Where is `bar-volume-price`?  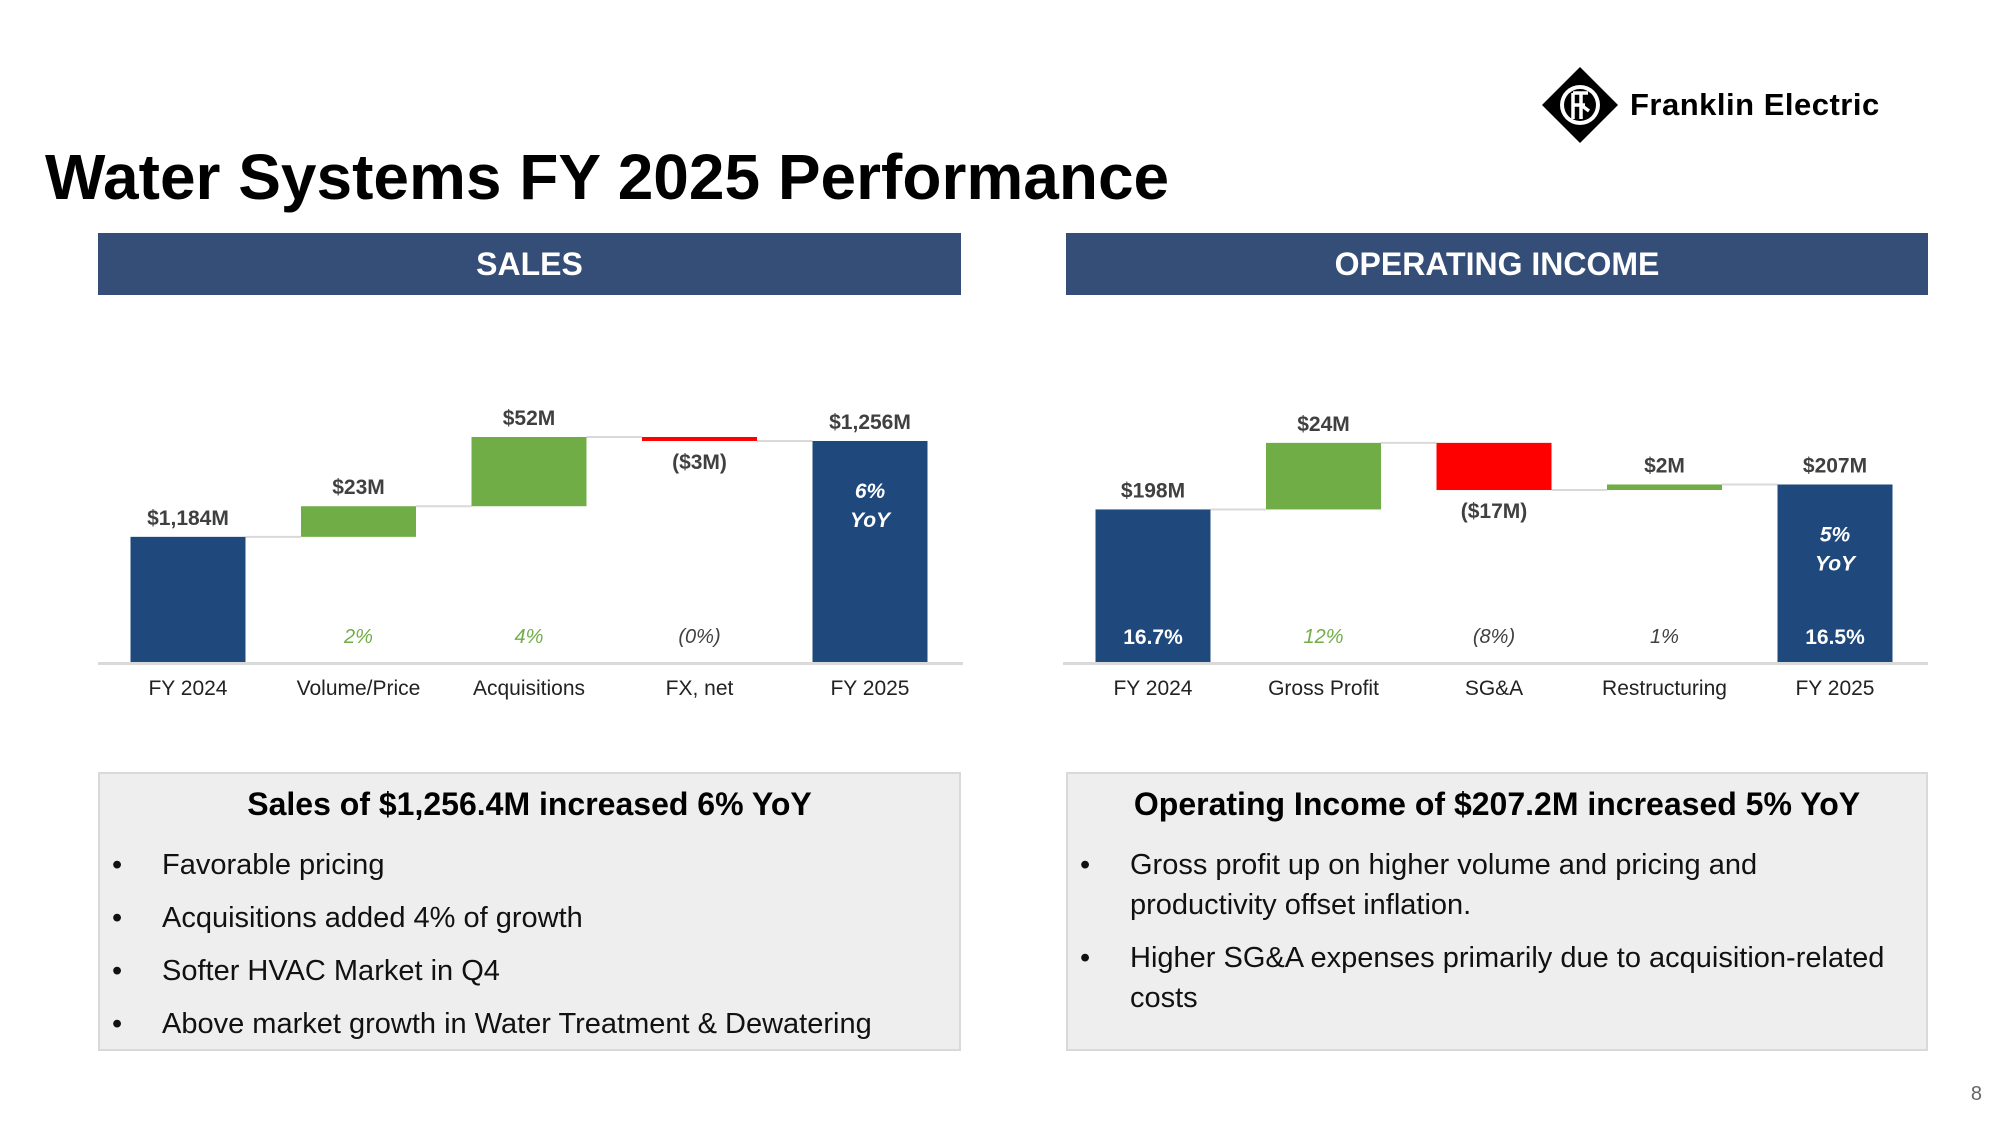
bar-volume-price is located at coordinates (358, 521).